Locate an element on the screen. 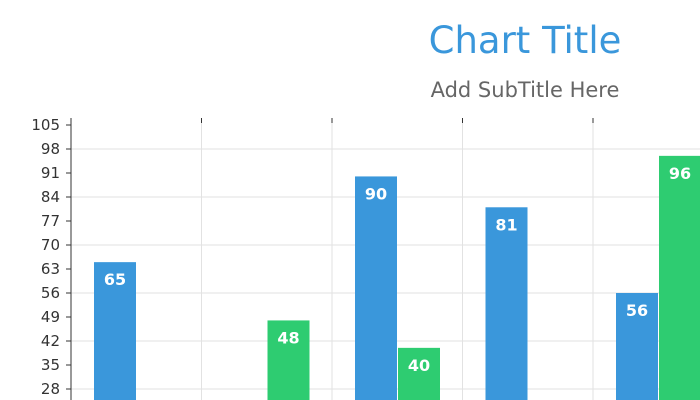 This screenshot has width=700, height=400. bar-value-label: 65 is located at coordinates (115, 279).